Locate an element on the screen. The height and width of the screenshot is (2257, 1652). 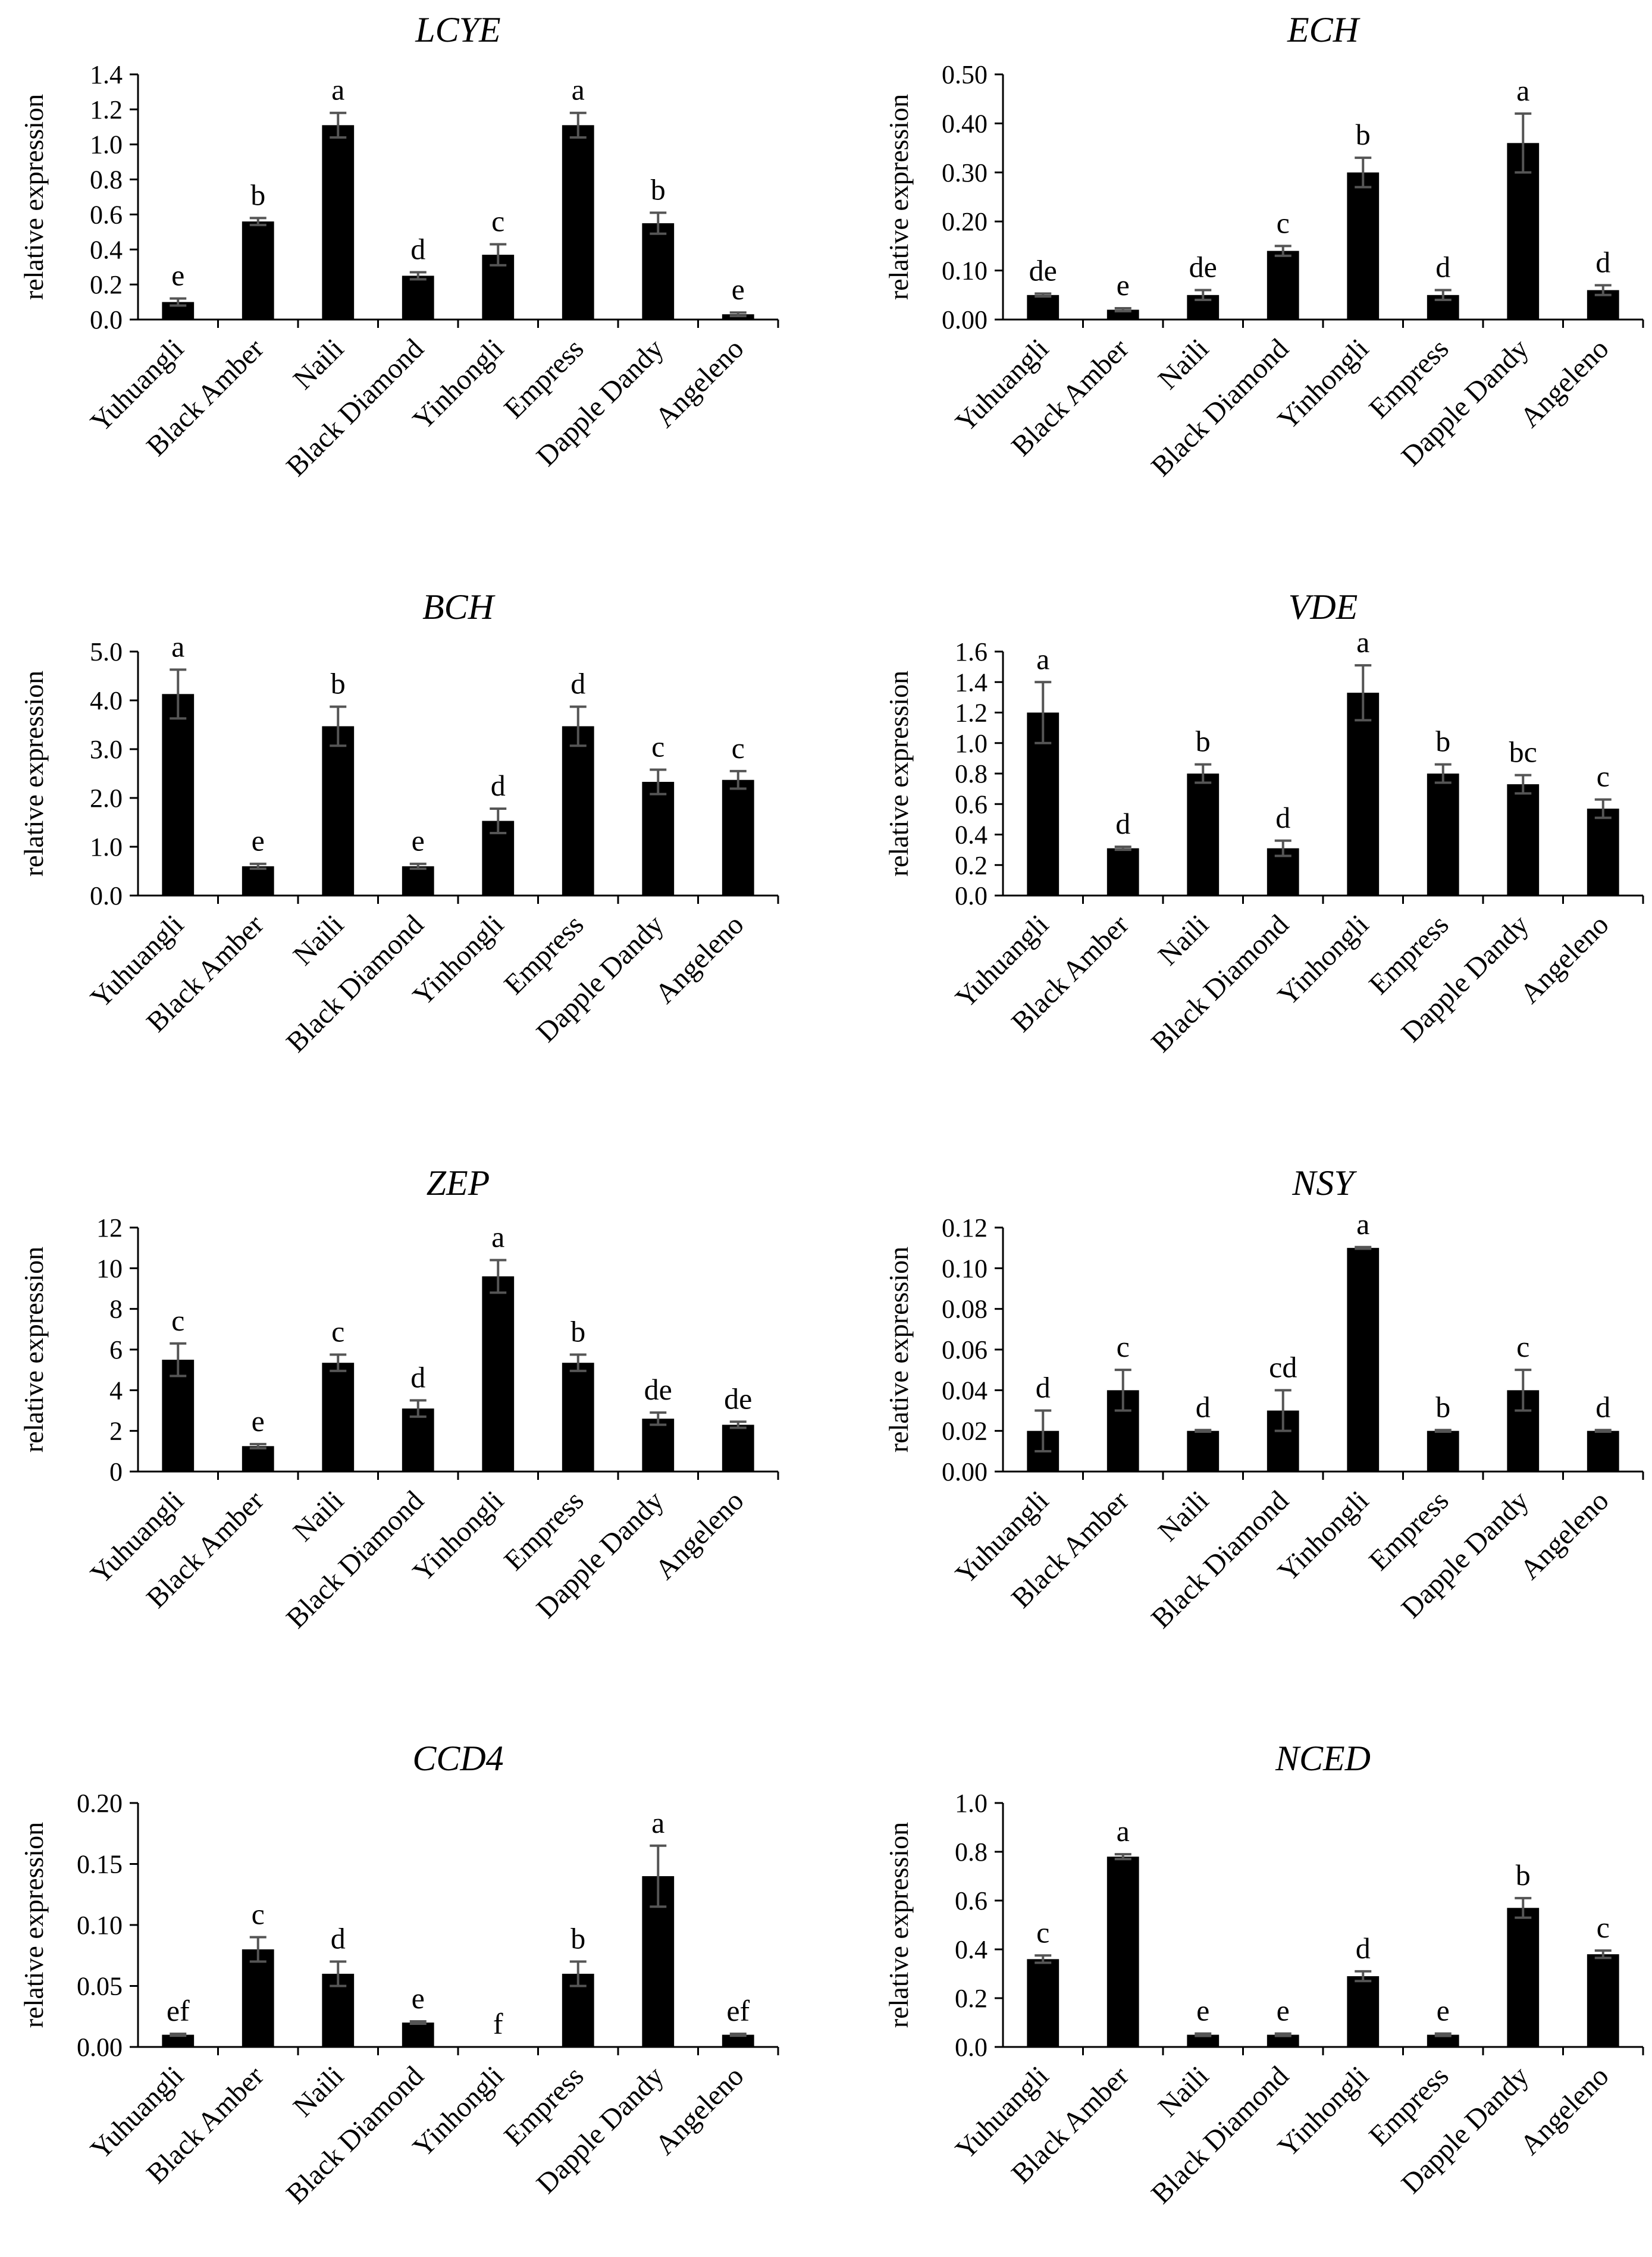
y-tick-label: 0.6 is located at coordinates (106, 215).